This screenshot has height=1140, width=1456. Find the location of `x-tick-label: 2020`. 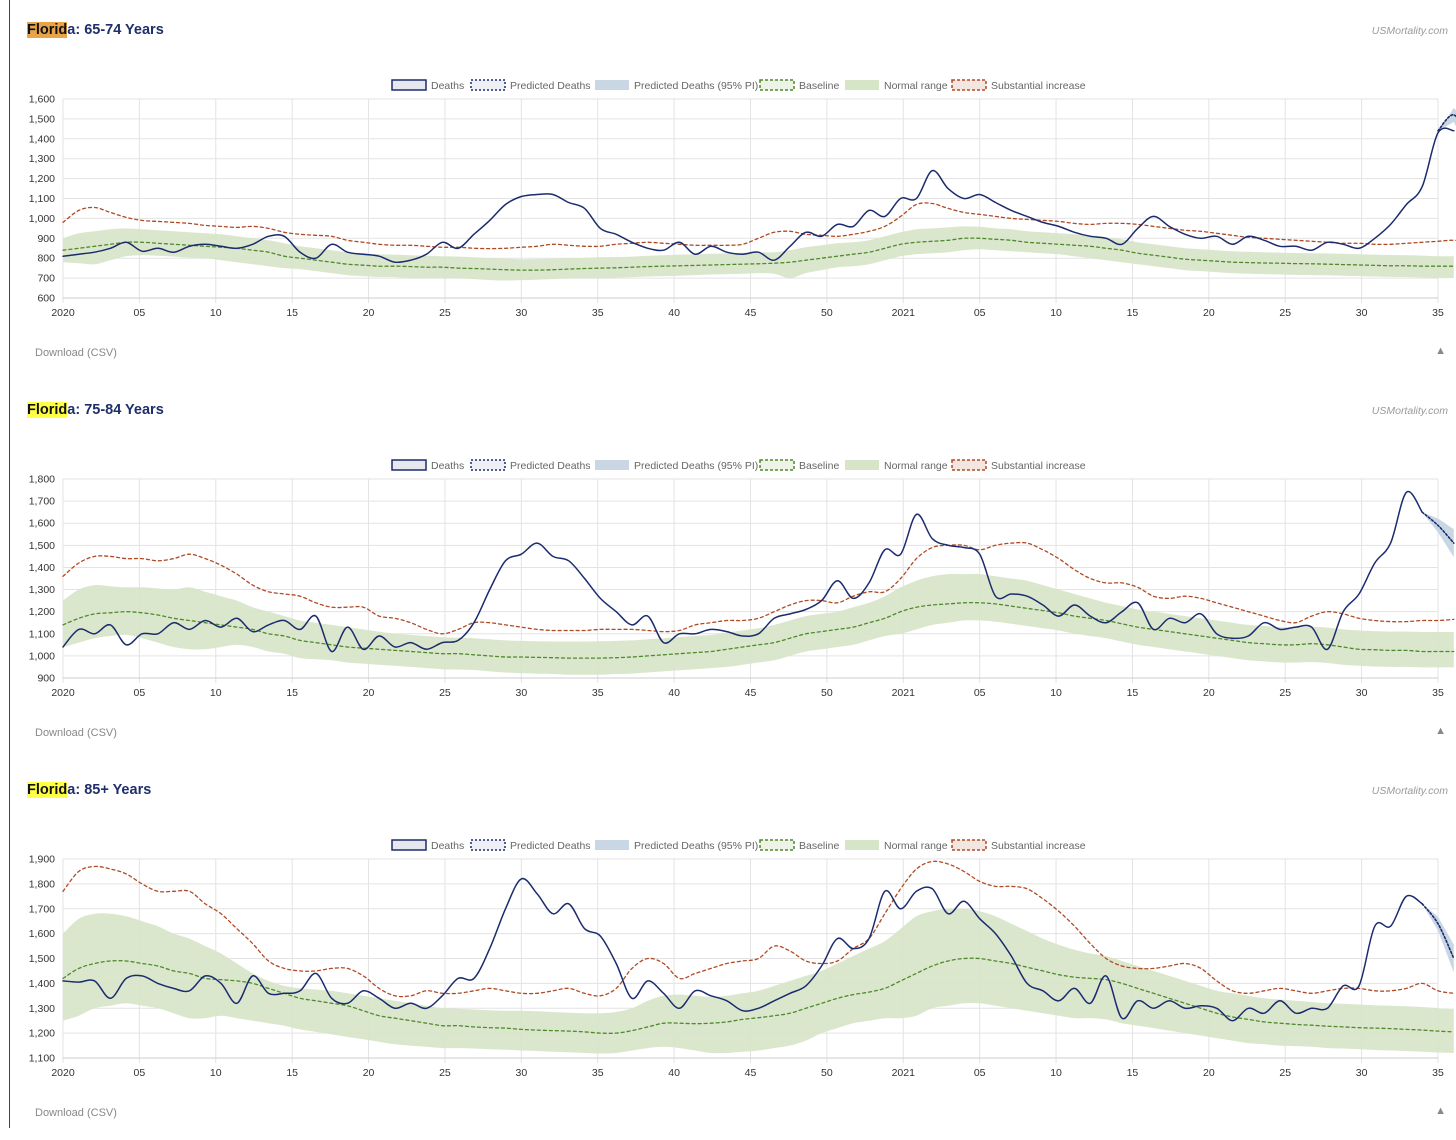

x-tick-label: 2020 is located at coordinates (63, 313).